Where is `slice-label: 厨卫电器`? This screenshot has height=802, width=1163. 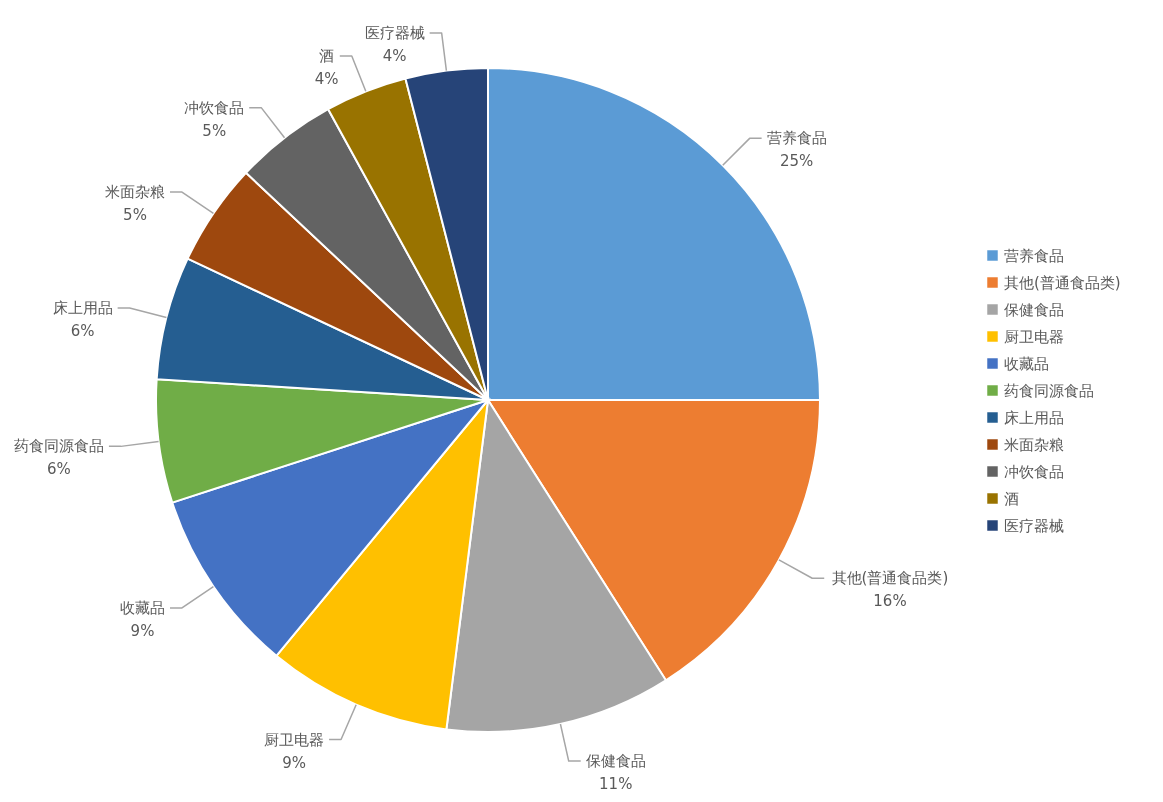
slice-label: 厨卫电器 is located at coordinates (294, 739).